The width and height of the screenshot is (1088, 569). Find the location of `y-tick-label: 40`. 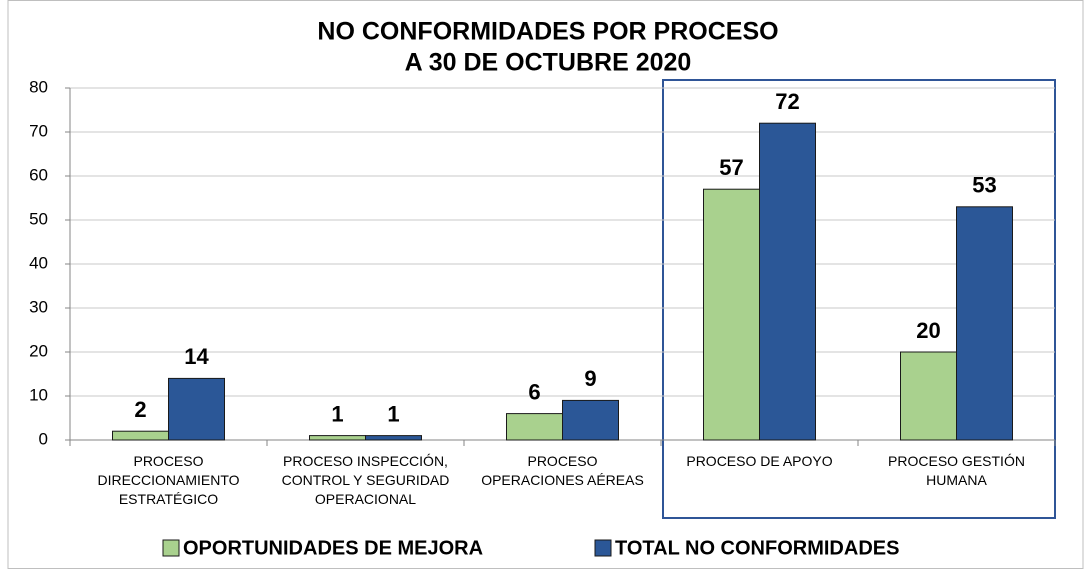

y-tick-label: 40 is located at coordinates (38, 262).